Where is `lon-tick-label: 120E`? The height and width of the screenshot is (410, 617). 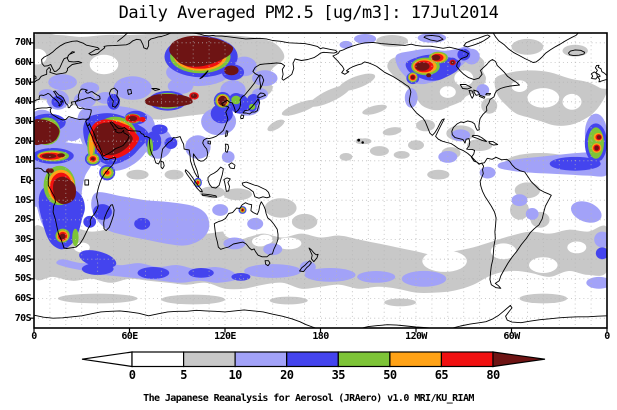 lon-tick-label: 120E is located at coordinates (225, 336).